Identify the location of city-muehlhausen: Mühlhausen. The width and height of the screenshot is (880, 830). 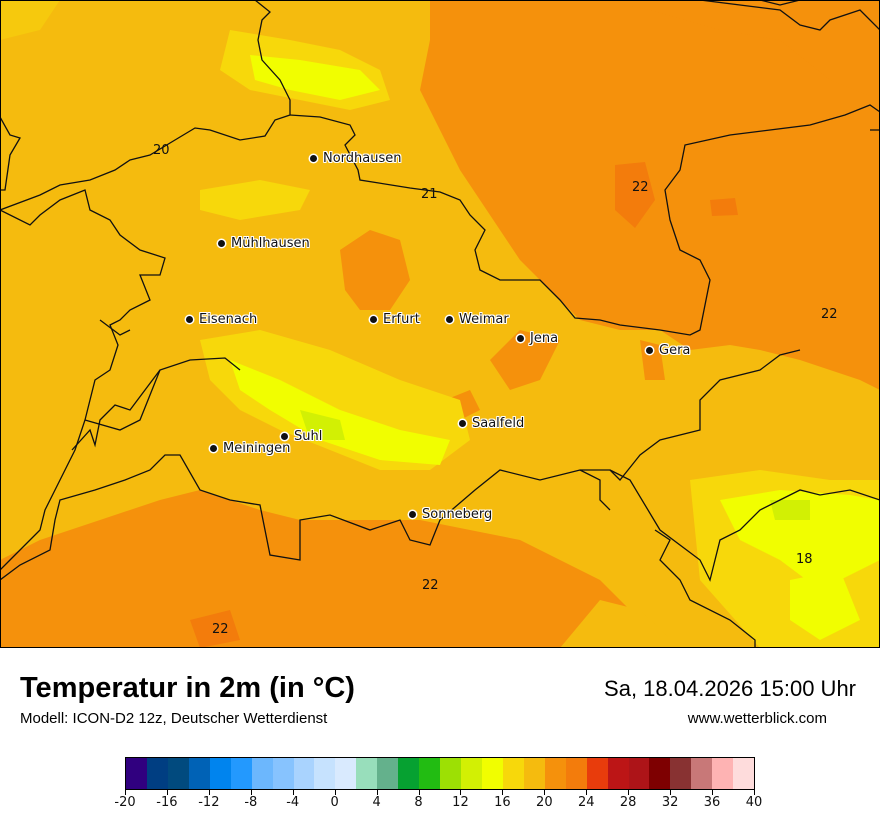
(264, 243).